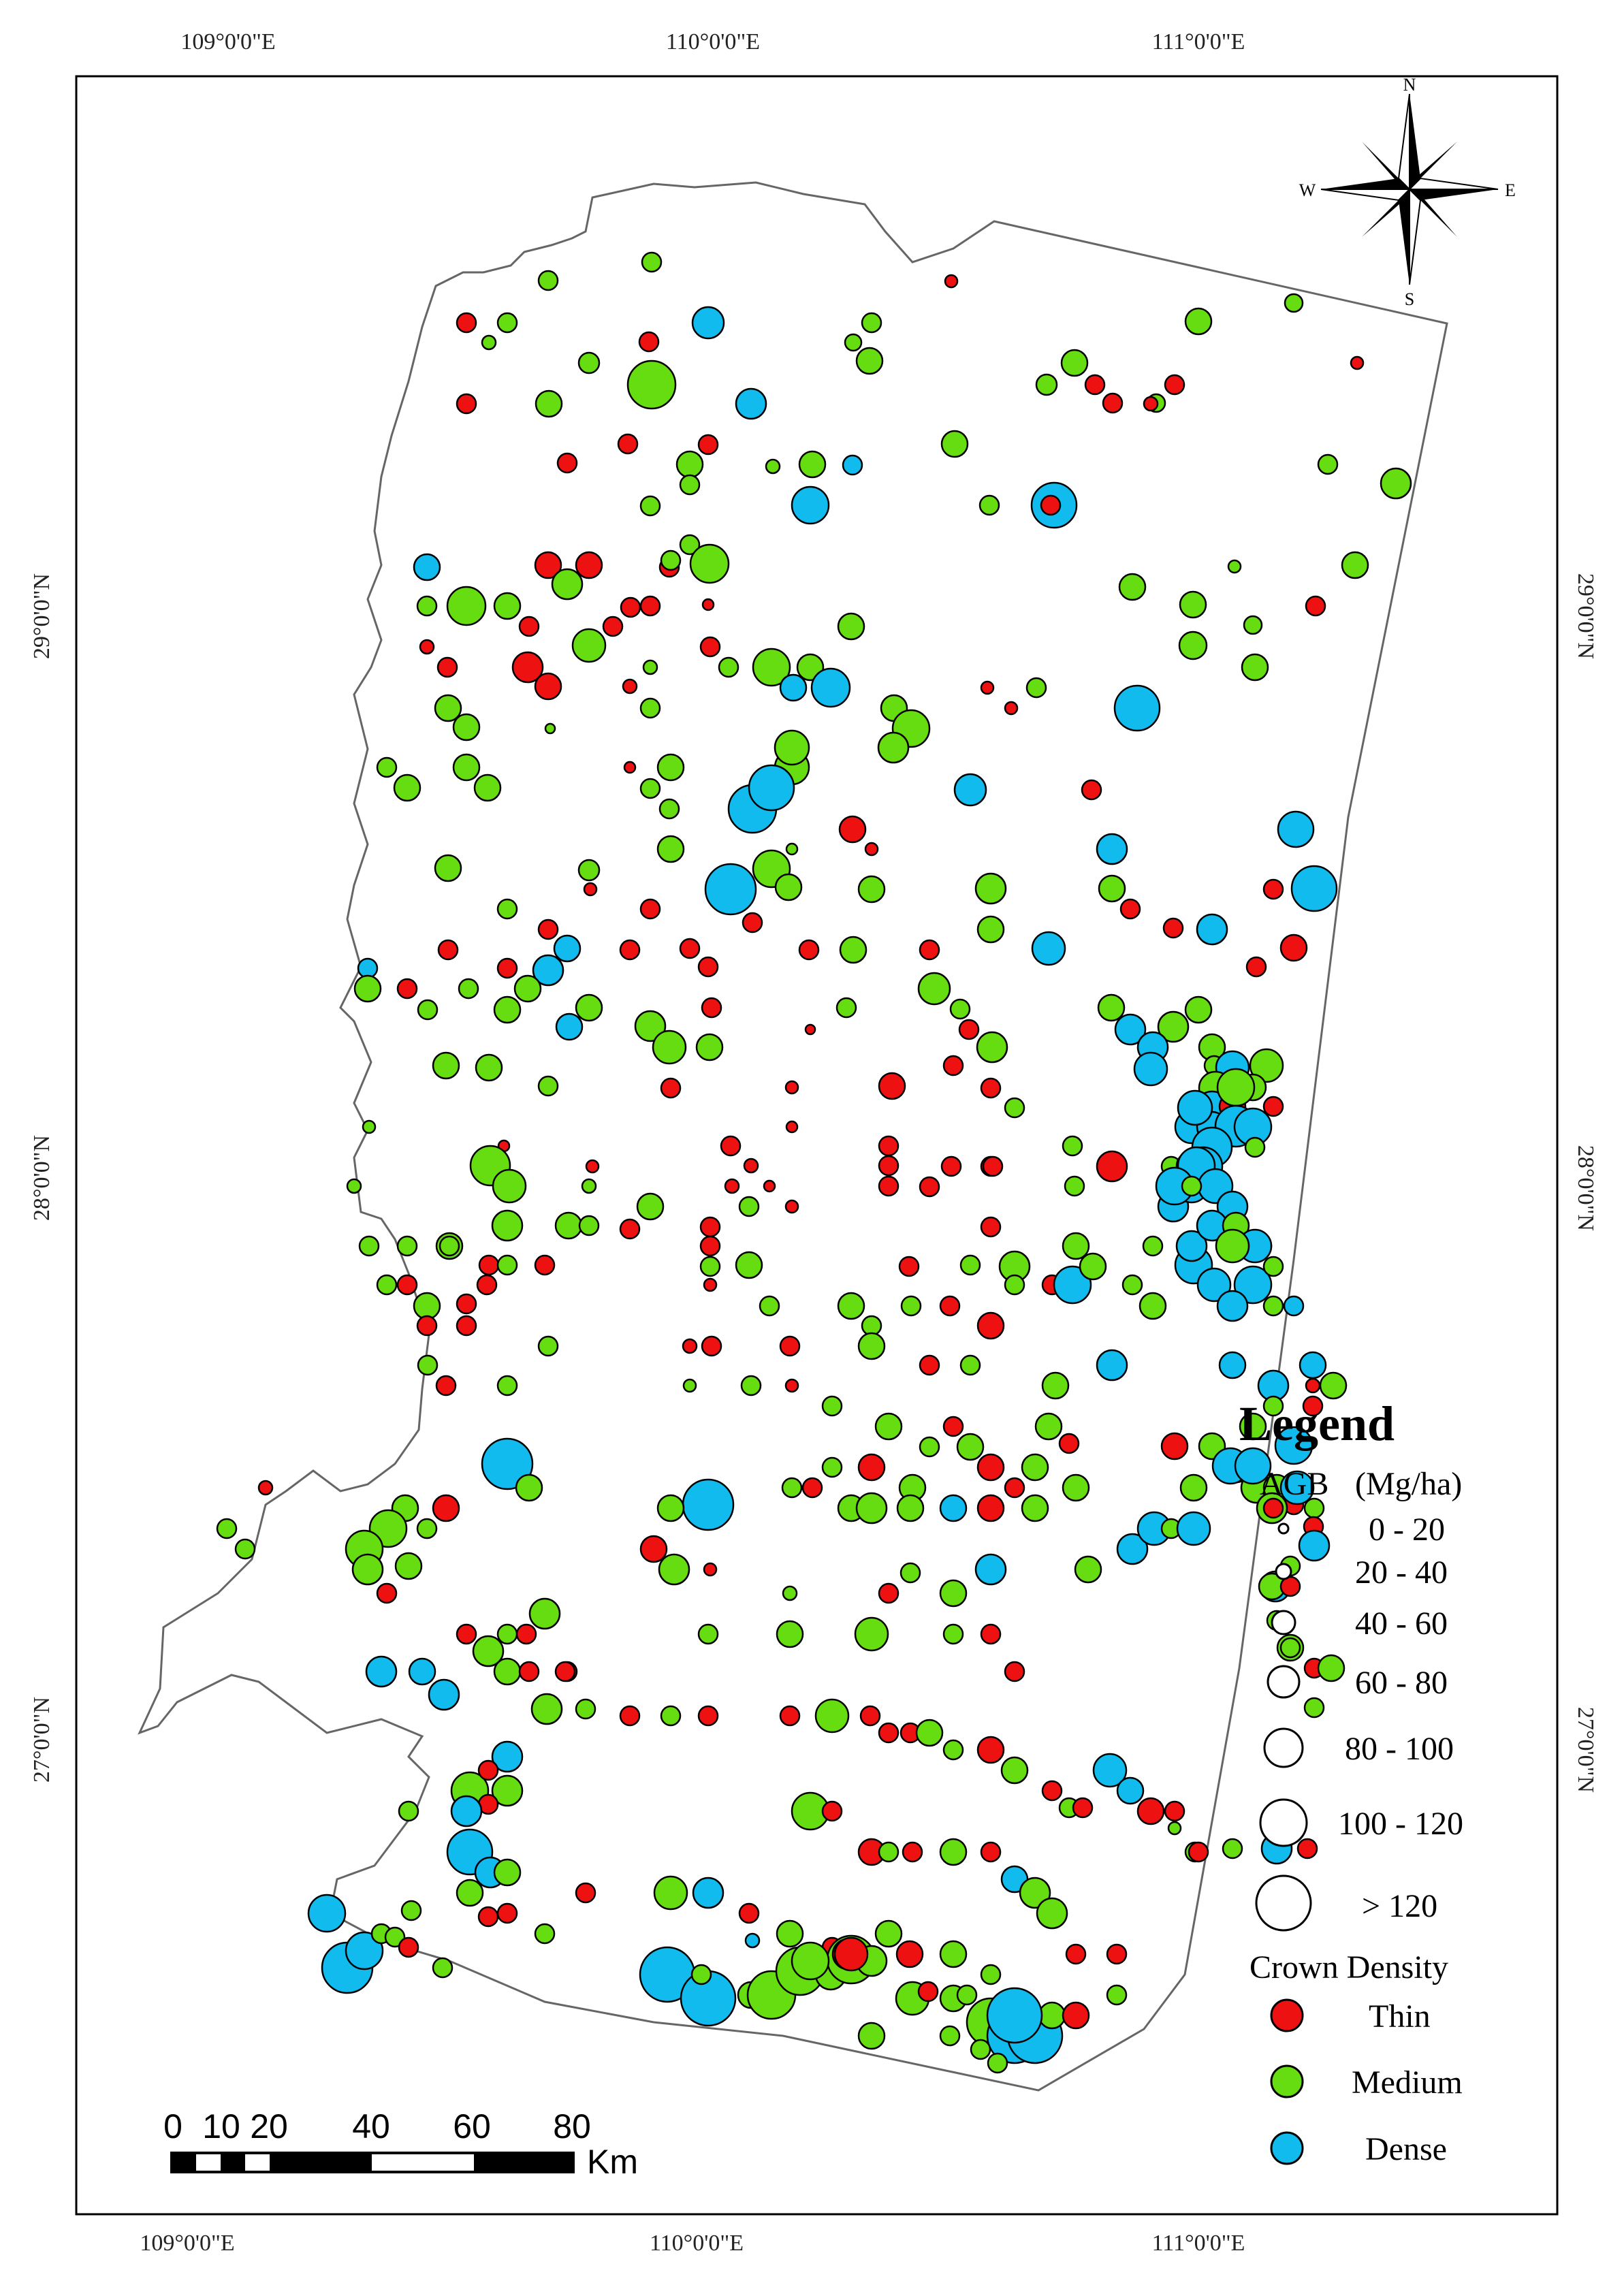 The height and width of the screenshot is (2283, 1624). What do you see at coordinates (612, 2162) in the screenshot?
I see `scale-unit: Km` at bounding box center [612, 2162].